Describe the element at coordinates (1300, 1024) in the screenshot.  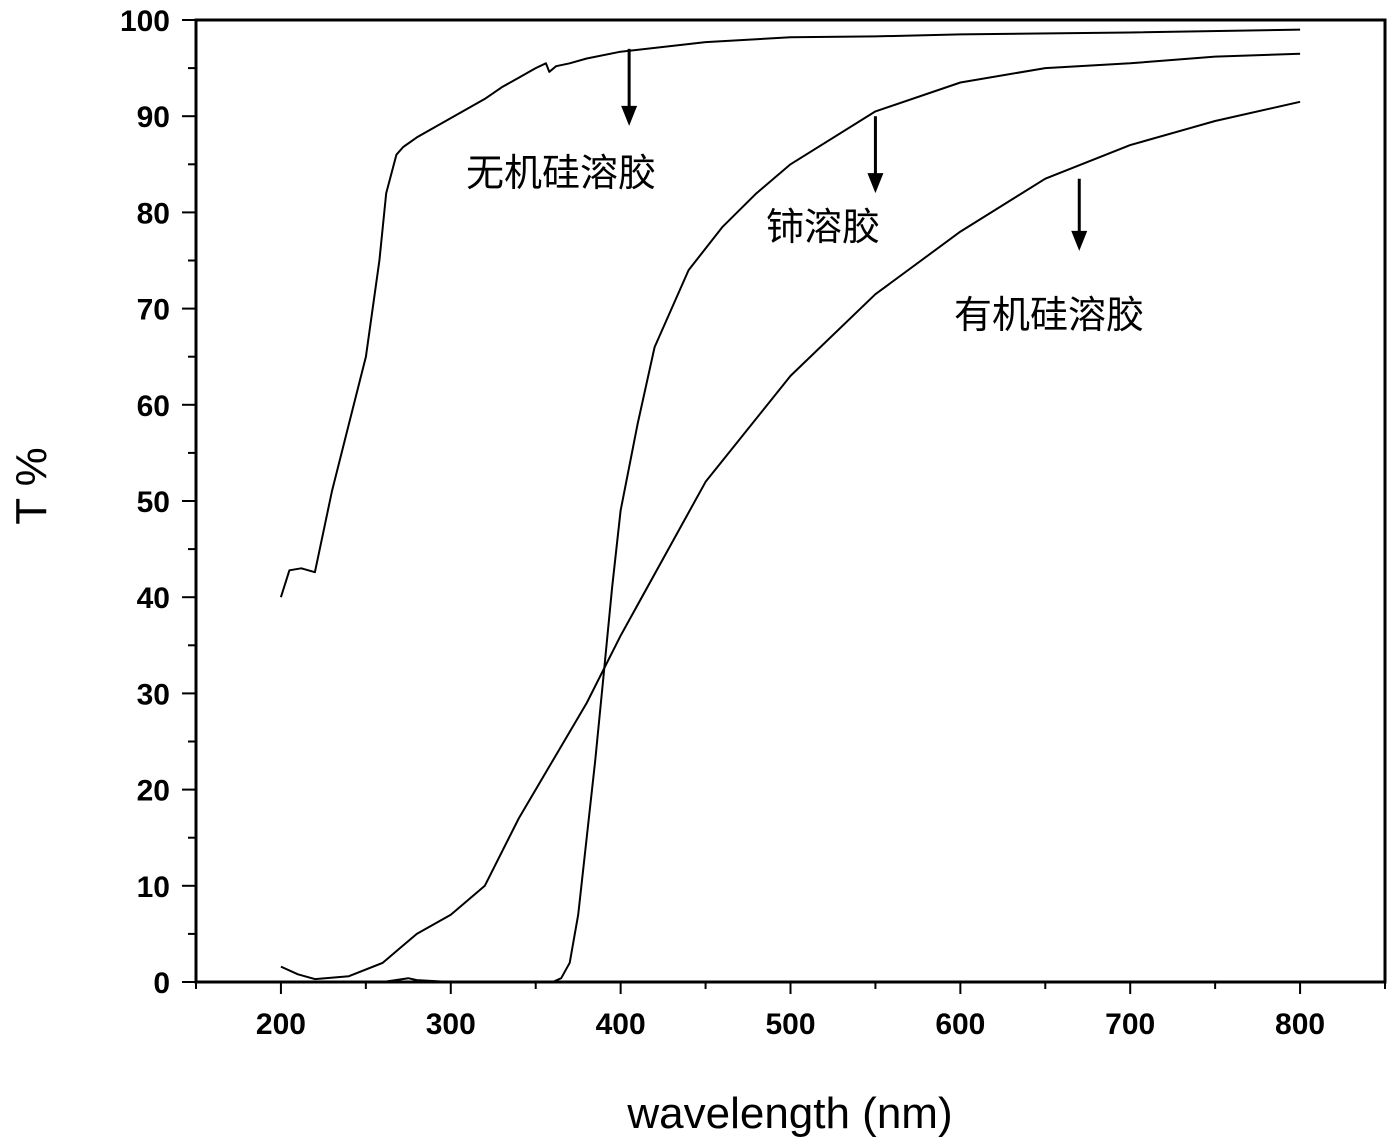
I see `x-tick-label: 800` at that location.